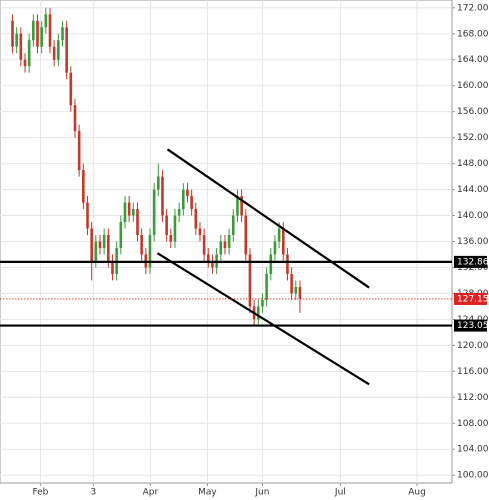 This screenshot has height=500, width=489. Describe the element at coordinates (473, 398) in the screenshot. I see `y-tick-label: 112.00` at that location.